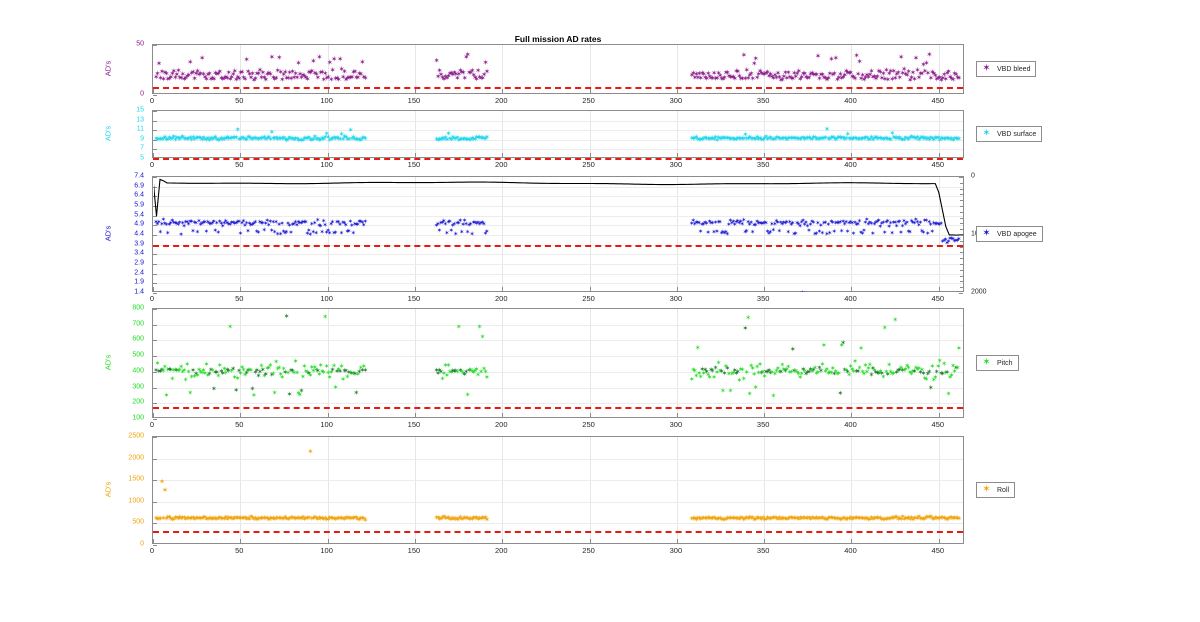 The width and height of the screenshot is (1200, 622). I want to click on legend-vbd-surface: ✶ VBD surface, so click(1009, 134).